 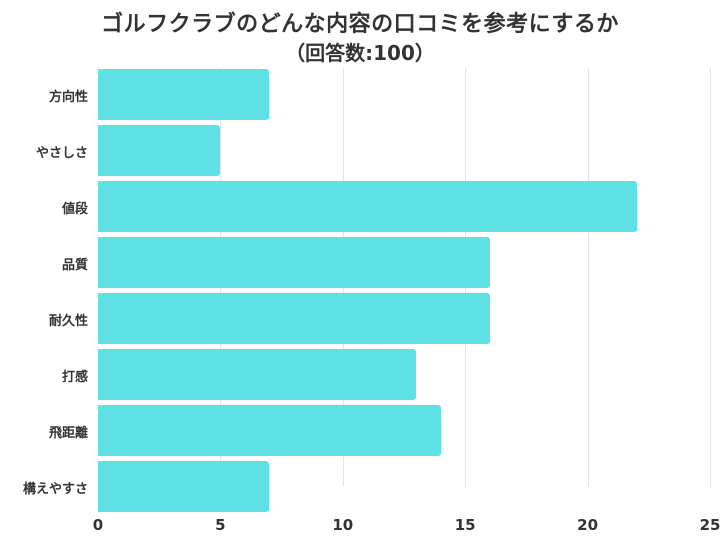 I want to click on x-axis-tick: 0, so click(x=98, y=525).